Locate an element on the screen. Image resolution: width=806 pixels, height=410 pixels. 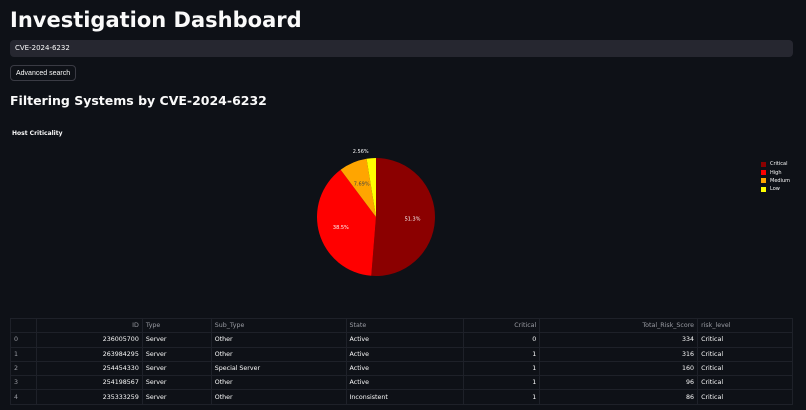
section-title: Filtering Systems by CVE-2024-6232 is located at coordinates (138, 100).